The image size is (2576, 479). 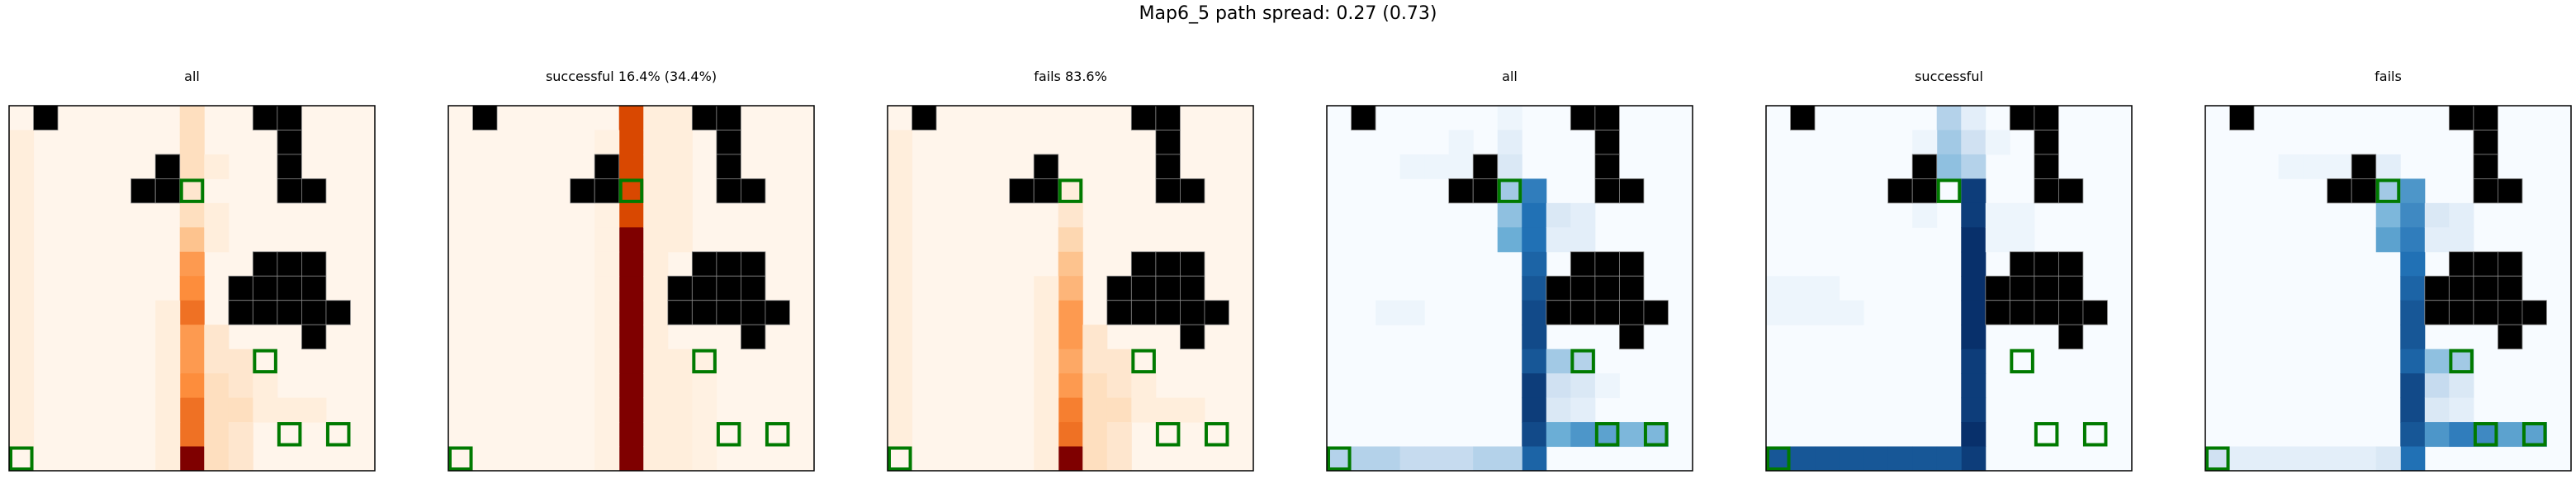 I want to click on heatmap-panel: fails 83.6%, so click(x=1070, y=270).